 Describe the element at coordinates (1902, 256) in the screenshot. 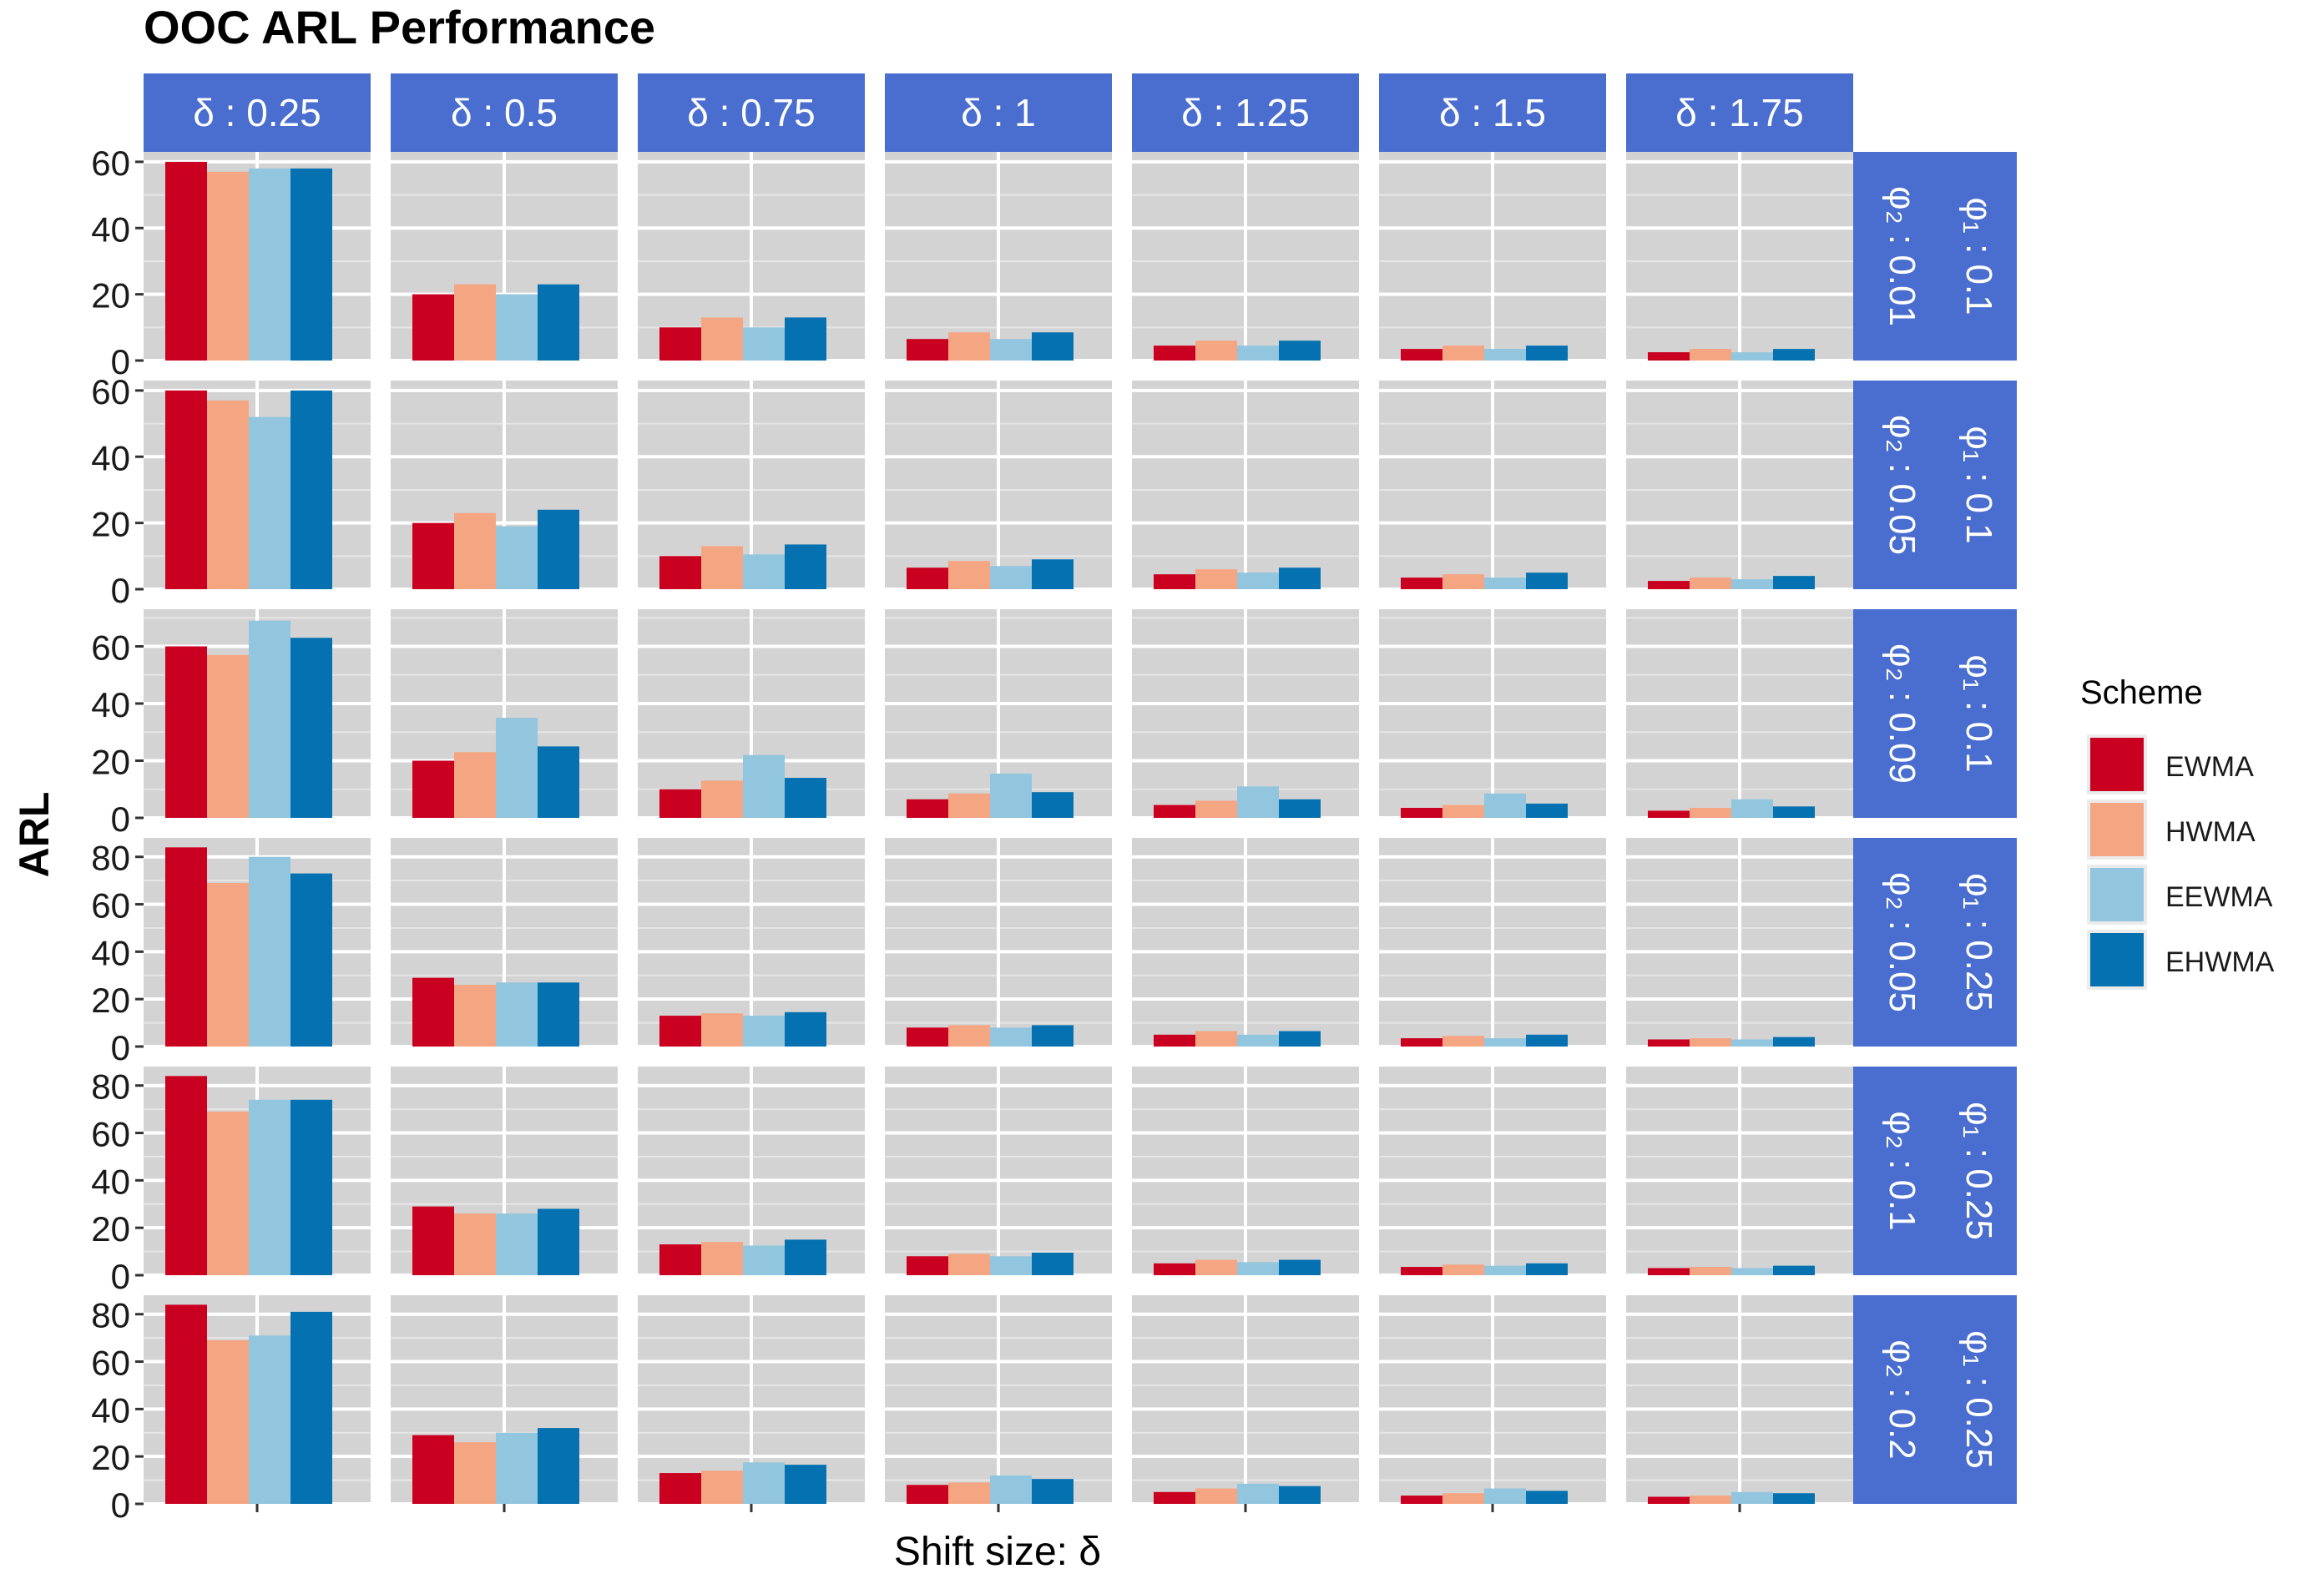

I see `row-strip-phi2-0: φ₂ : 0.01` at that location.